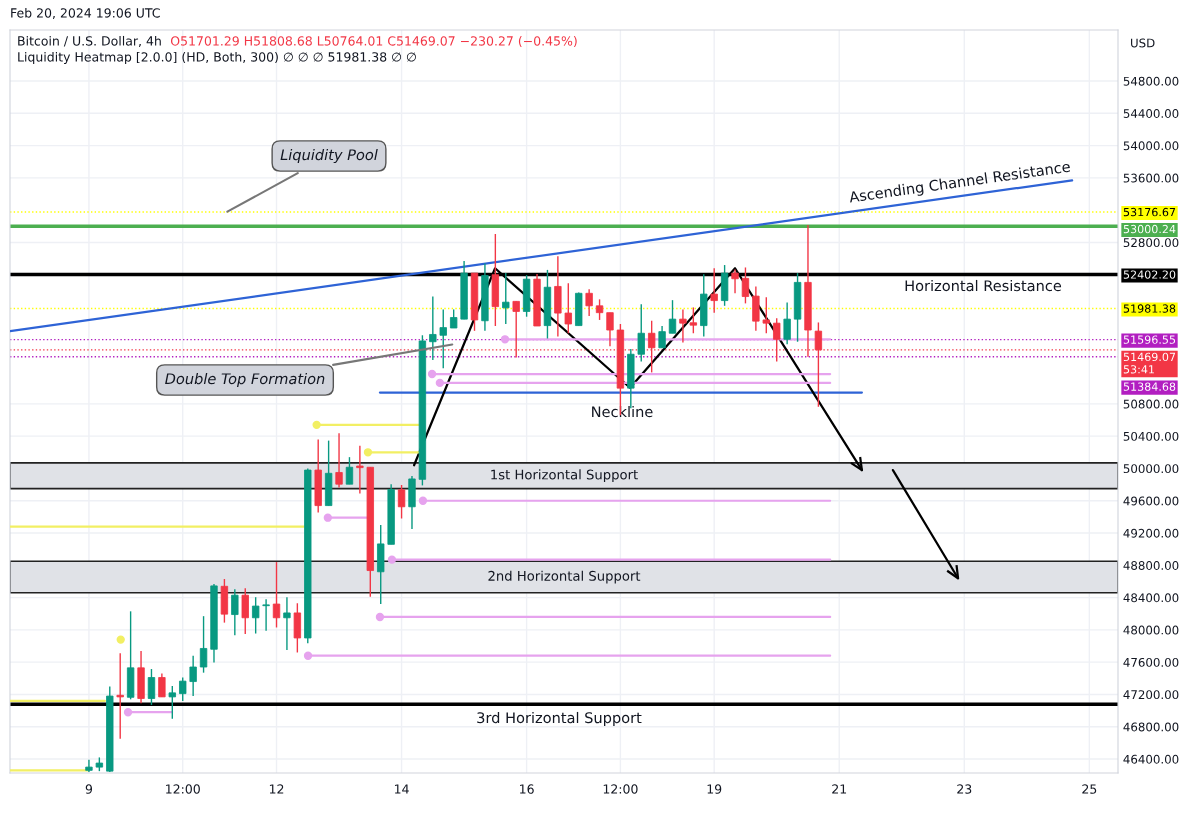 The height and width of the screenshot is (835, 1195). What do you see at coordinates (1151, 436) in the screenshot?
I see `y-tick-label: 50400.00` at bounding box center [1151, 436].